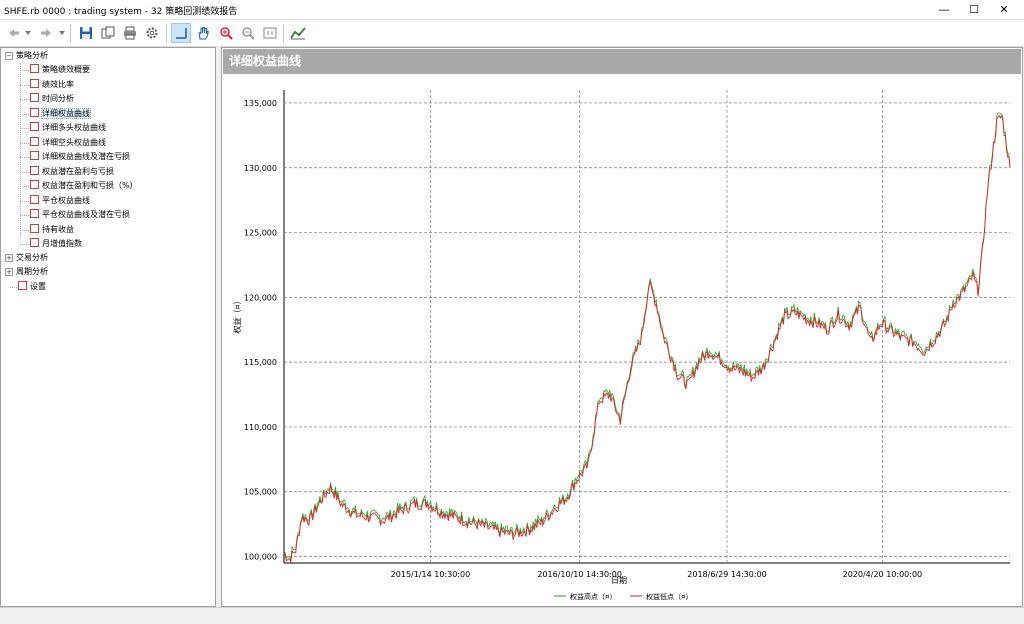  Describe the element at coordinates (52, 85) in the screenshot. I see `tree-item: 绩效比率` at that location.